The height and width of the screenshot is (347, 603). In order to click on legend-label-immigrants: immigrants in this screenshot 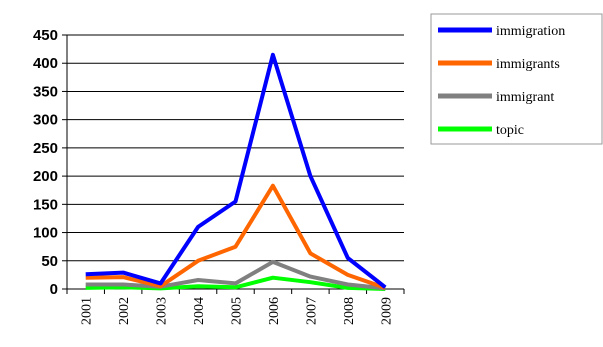, I will do `click(528, 64)`.